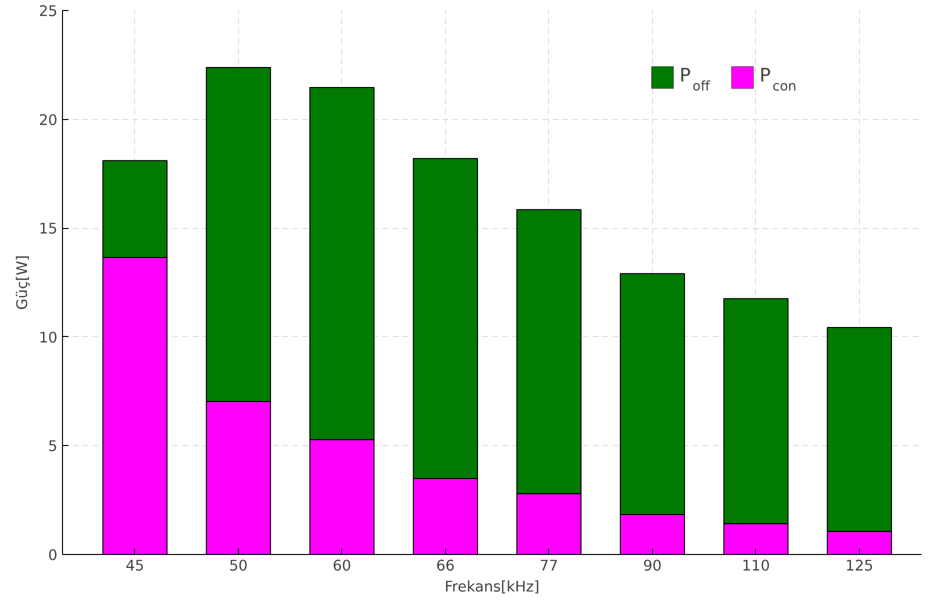 The width and height of the screenshot is (939, 615). What do you see at coordinates (859, 566) in the screenshot?
I see `x-tick-label: 125` at bounding box center [859, 566].